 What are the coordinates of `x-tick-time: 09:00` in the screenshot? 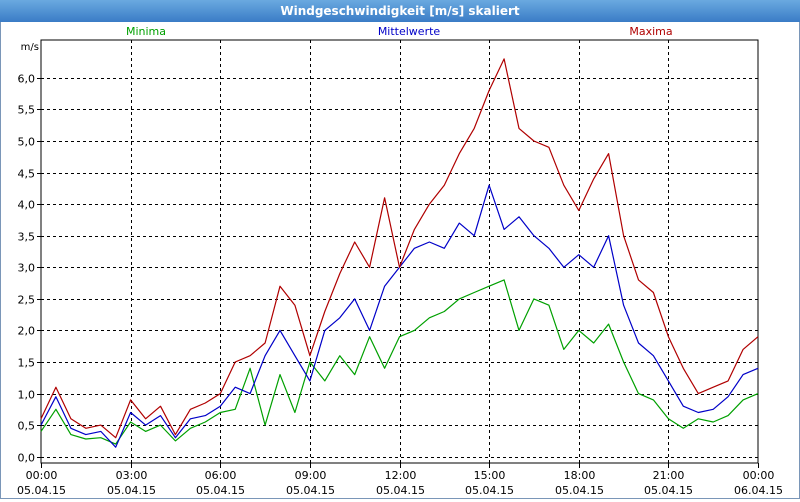 It's located at (311, 475).